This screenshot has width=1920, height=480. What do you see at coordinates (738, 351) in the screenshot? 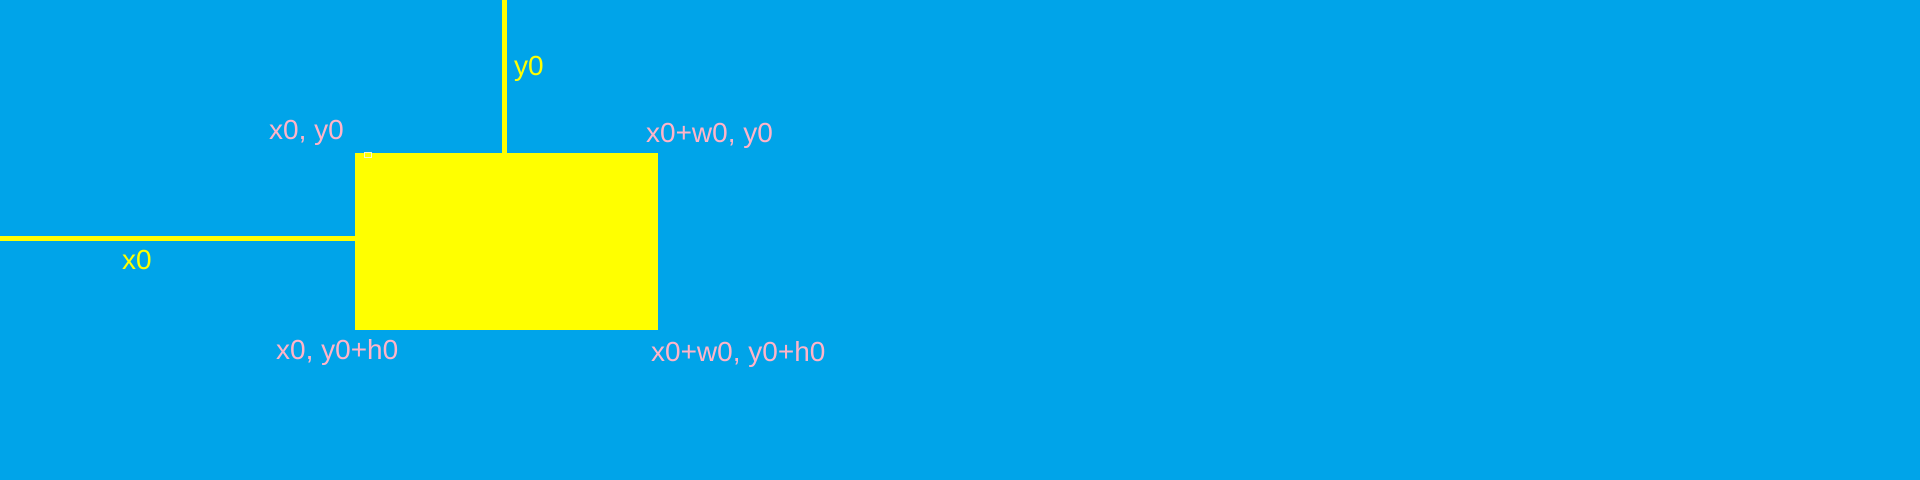
I see `bottom-right-corner-label: x0+w0, y0+h0` at bounding box center [738, 351].